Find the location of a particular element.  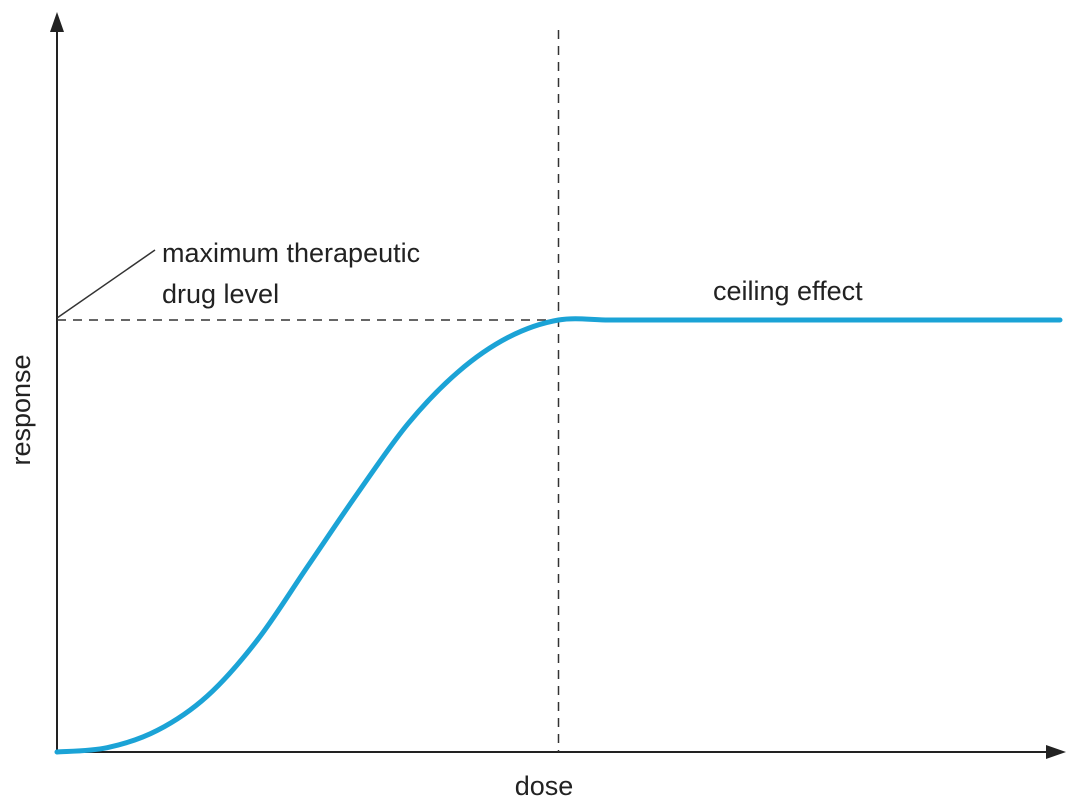

max-level-label-line1: maximum therapeutic is located at coordinates (291, 253).